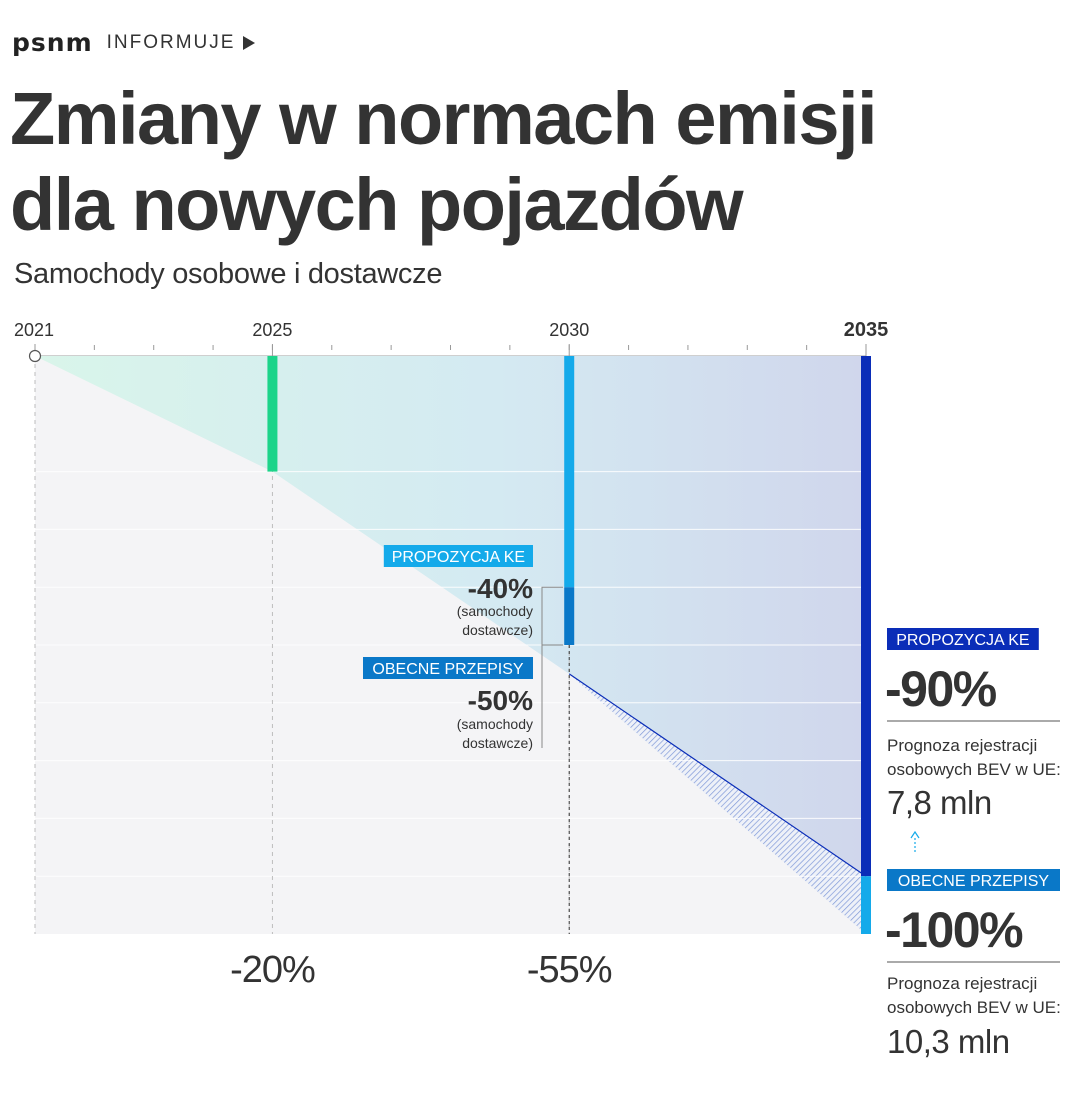 This screenshot has width=1086, height=1098. What do you see at coordinates (272, 970) in the screenshot?
I see `bottom-value-label: -20%` at bounding box center [272, 970].